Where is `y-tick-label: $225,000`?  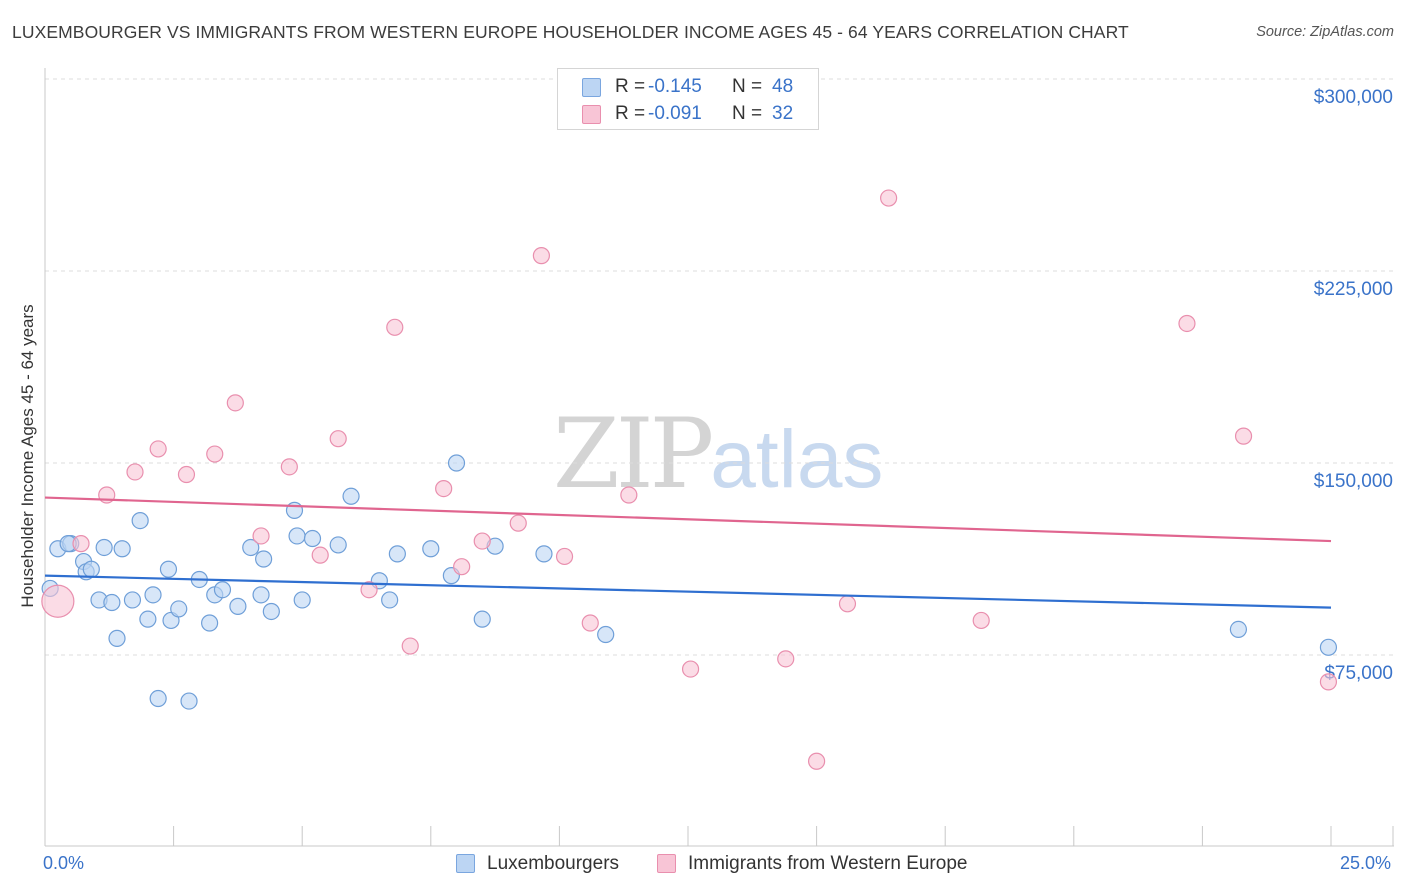
y-tick-label: $225,000 is located at coordinates (1353, 289).